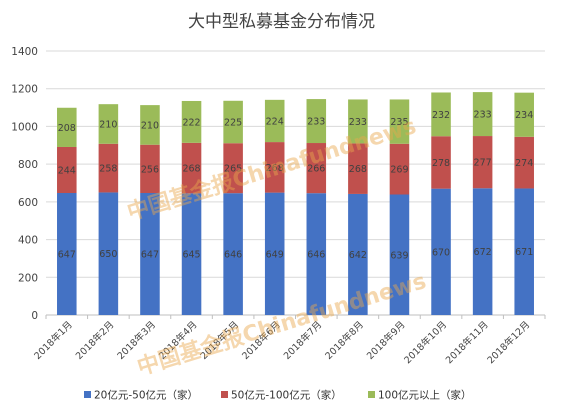 This screenshot has height=416, width=563. Describe the element at coordinates (53, 340) in the screenshot. I see `x-tick-label: 2018年1月` at that location.